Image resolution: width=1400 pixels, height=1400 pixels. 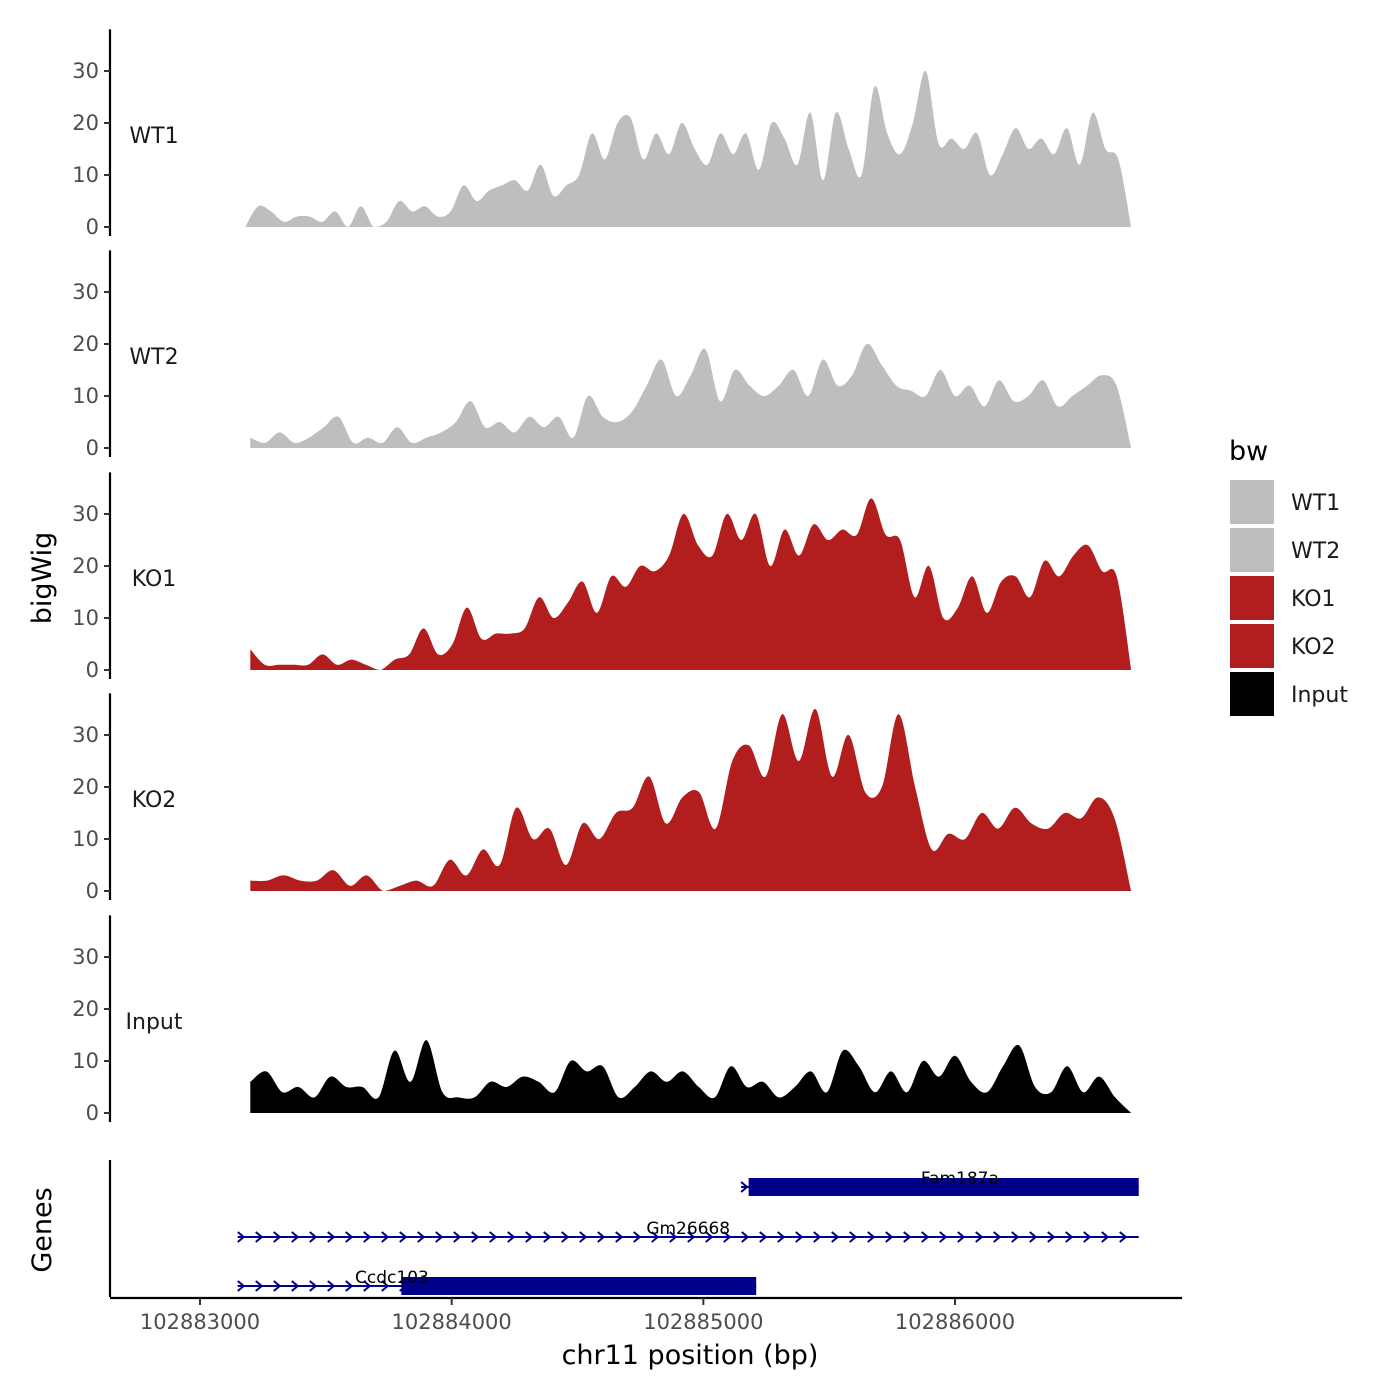 I want to click on legend-label-wt1: WT1, so click(x=1315, y=503).